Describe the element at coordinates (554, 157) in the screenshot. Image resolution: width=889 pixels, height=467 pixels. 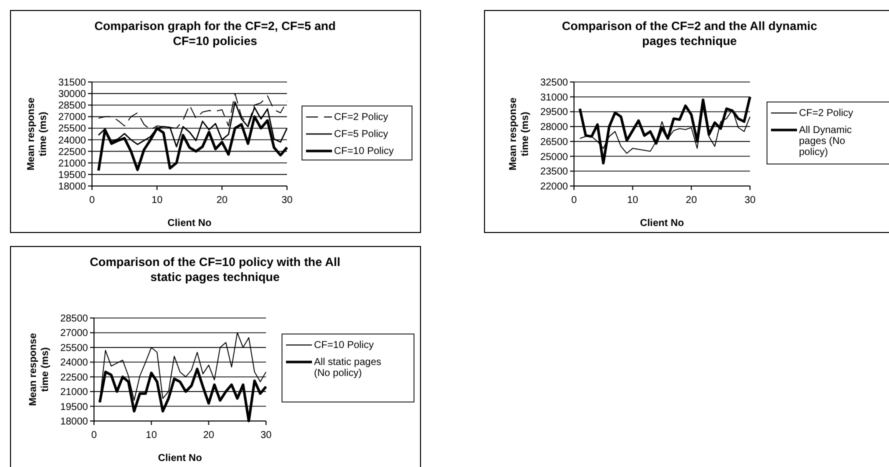
I see `y-tick-label: 25000` at that location.